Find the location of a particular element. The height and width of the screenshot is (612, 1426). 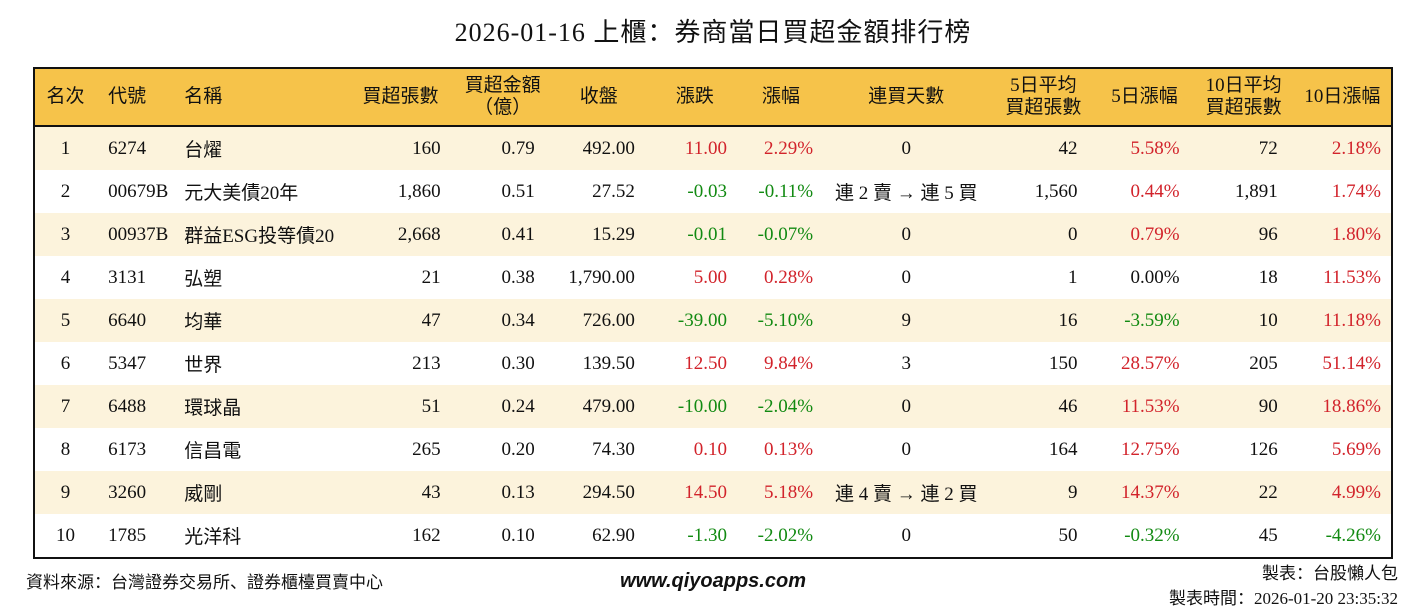

cell-r4-c7: 0.28% is located at coordinates (781, 277).